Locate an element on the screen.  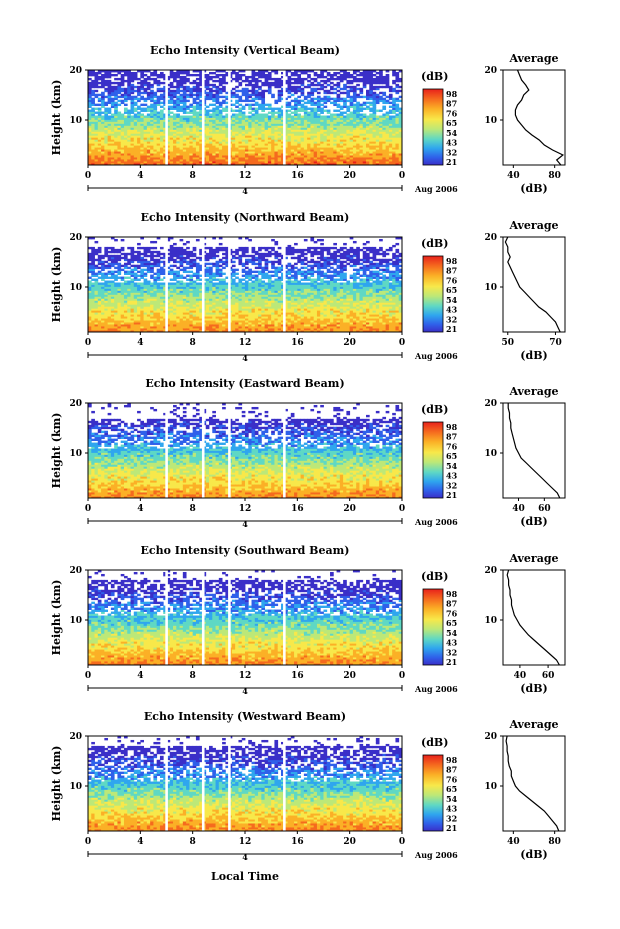
x-tick-label: 0 is located at coordinates (88, 176).